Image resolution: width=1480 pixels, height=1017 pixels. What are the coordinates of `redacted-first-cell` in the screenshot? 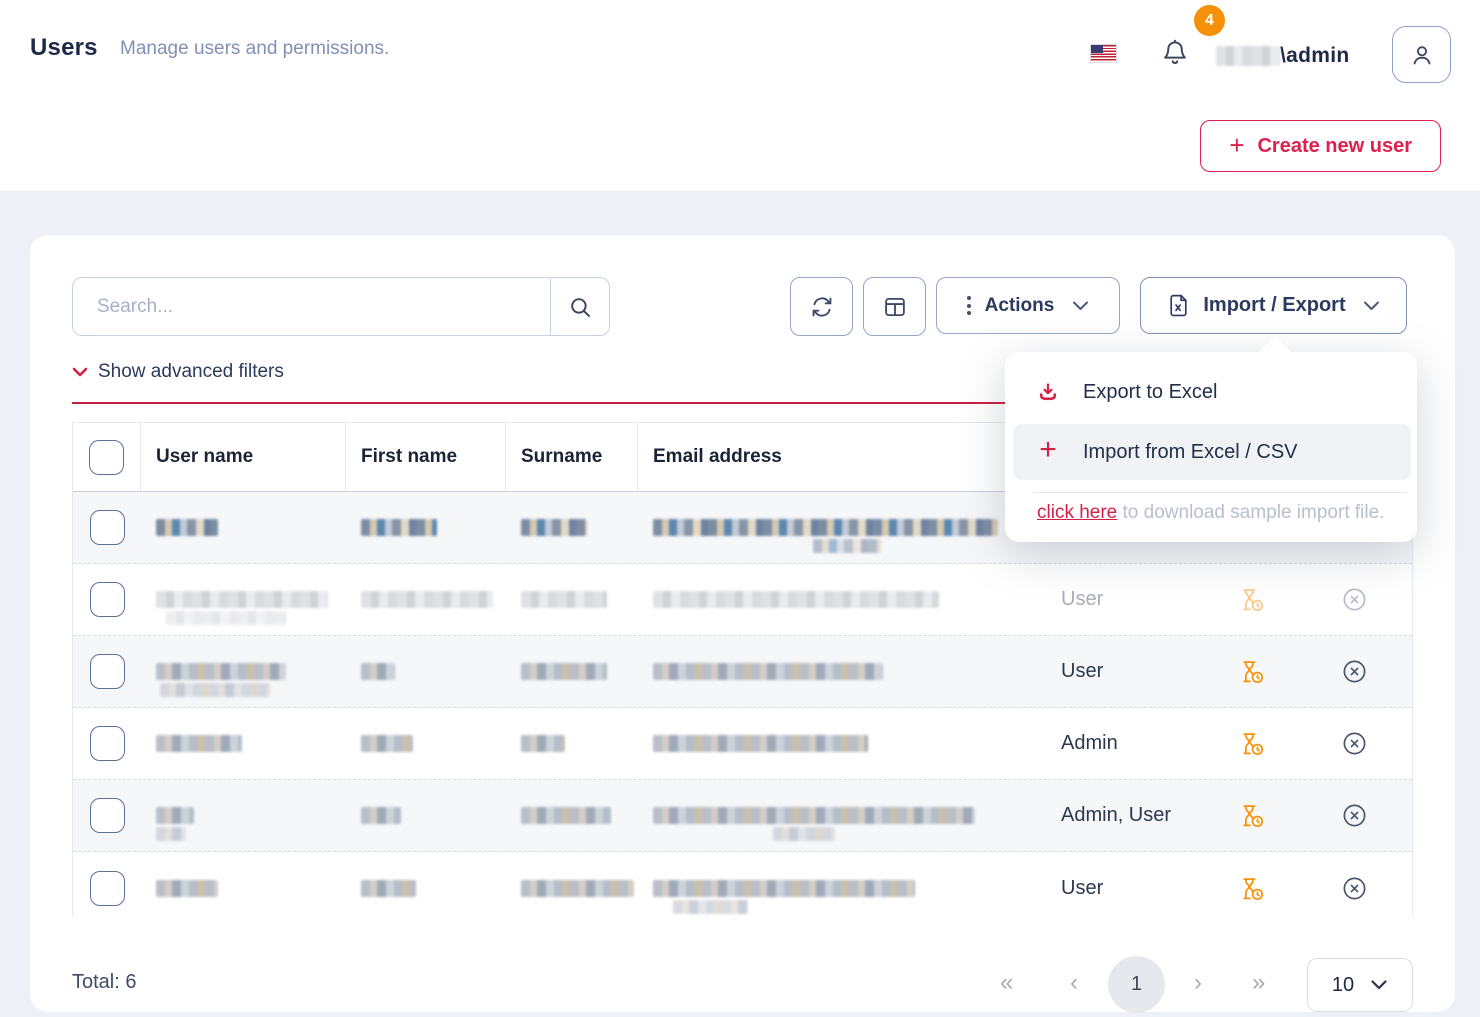 It's located at (426, 599).